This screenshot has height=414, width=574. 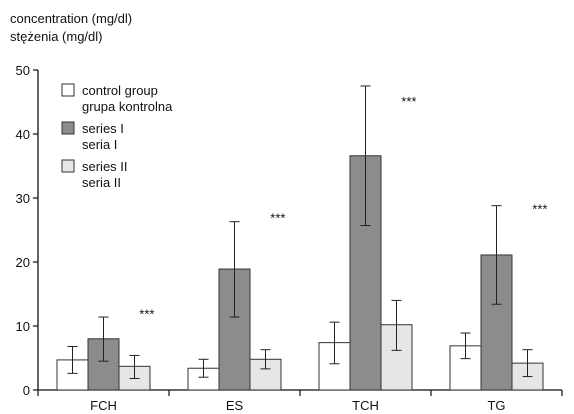 I want to click on category-label-tch: TCH, so click(x=365, y=405).